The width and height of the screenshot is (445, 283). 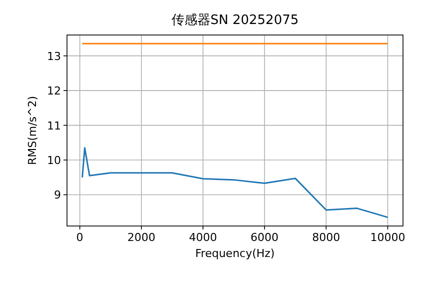 What do you see at coordinates (264, 237) in the screenshot?
I see `x-tick-label: 6000` at bounding box center [264, 237].